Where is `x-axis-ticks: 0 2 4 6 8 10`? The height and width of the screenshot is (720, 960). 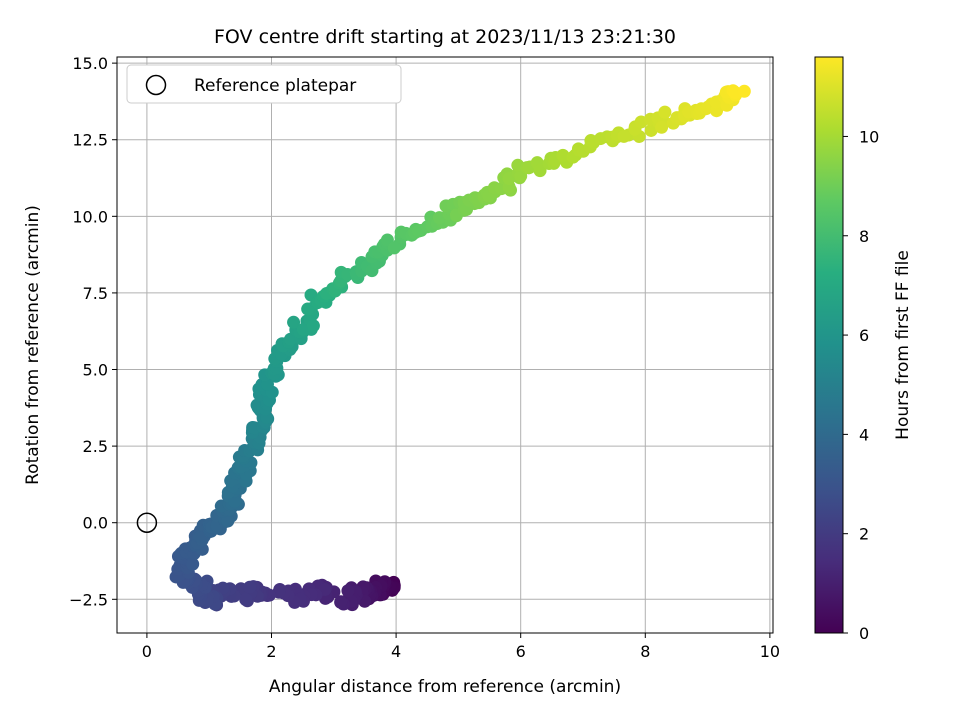
x-axis-ticks: 0 2 4 6 8 10 is located at coordinates (461, 647).